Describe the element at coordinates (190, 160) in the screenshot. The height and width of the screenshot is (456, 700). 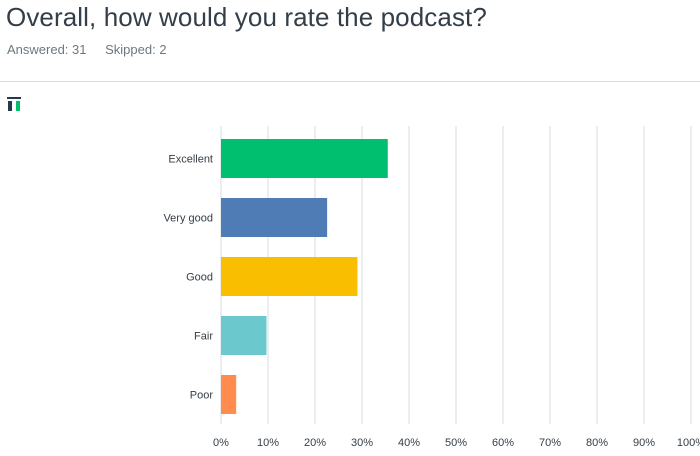
I see `category-label: Excellent` at that location.